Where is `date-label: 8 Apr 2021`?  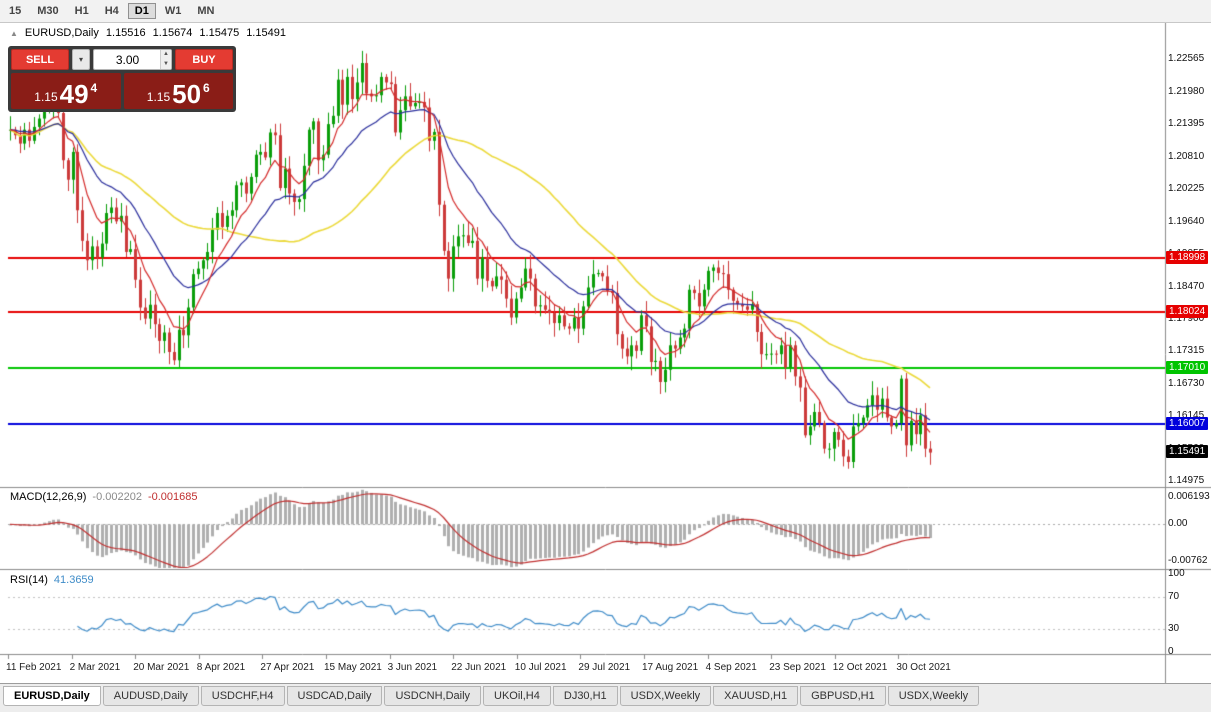 date-label: 8 Apr 2021 is located at coordinates (221, 667).